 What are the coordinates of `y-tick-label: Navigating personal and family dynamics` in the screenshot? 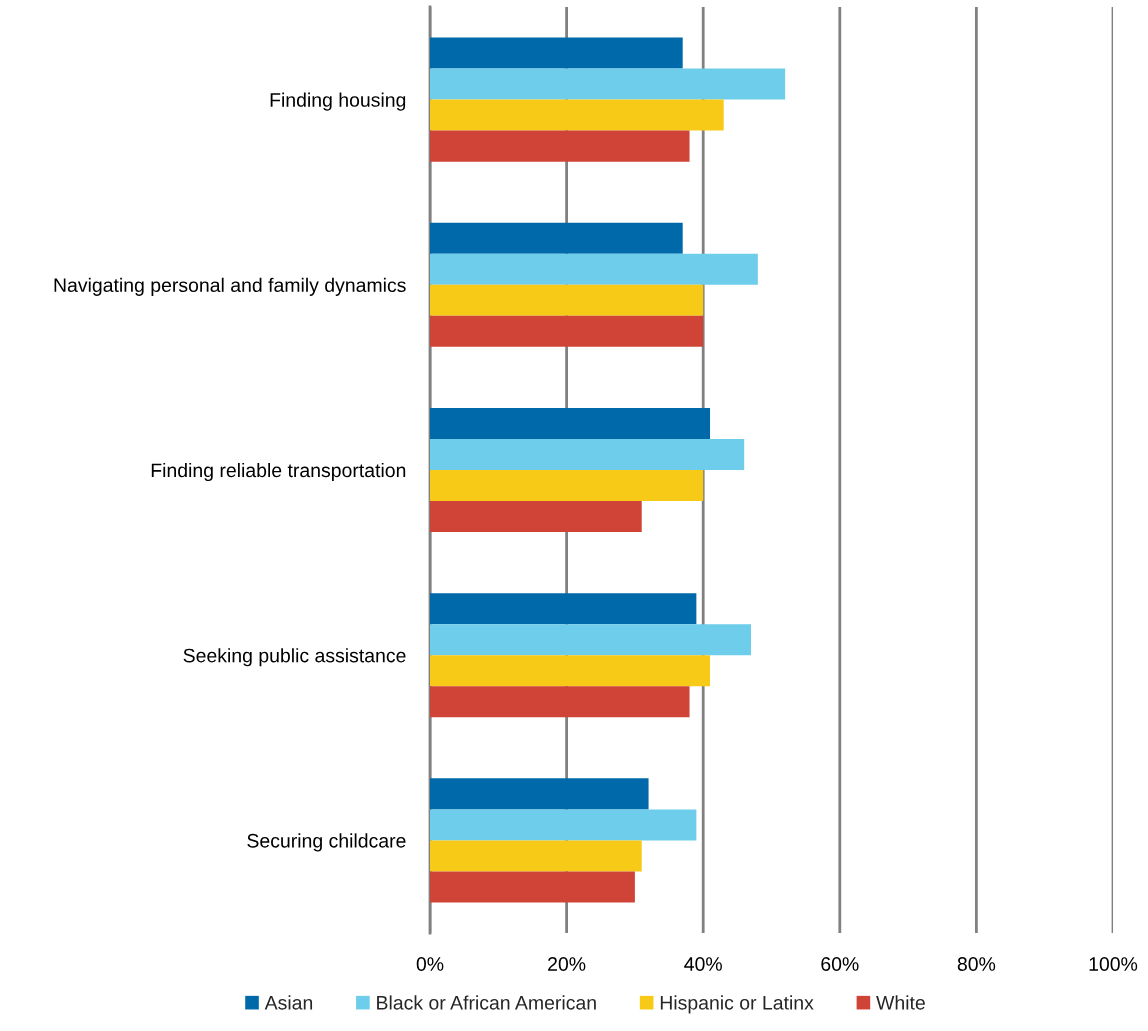 It's located at (230, 286).